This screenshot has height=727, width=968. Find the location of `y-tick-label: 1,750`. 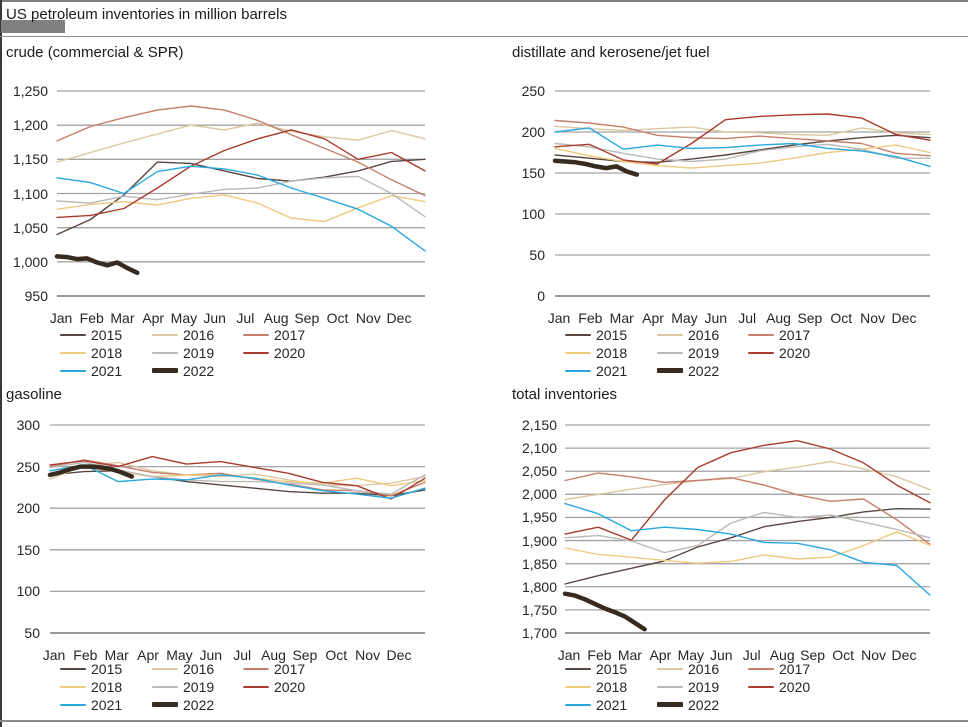

y-tick-label: 1,750 is located at coordinates (539, 609).